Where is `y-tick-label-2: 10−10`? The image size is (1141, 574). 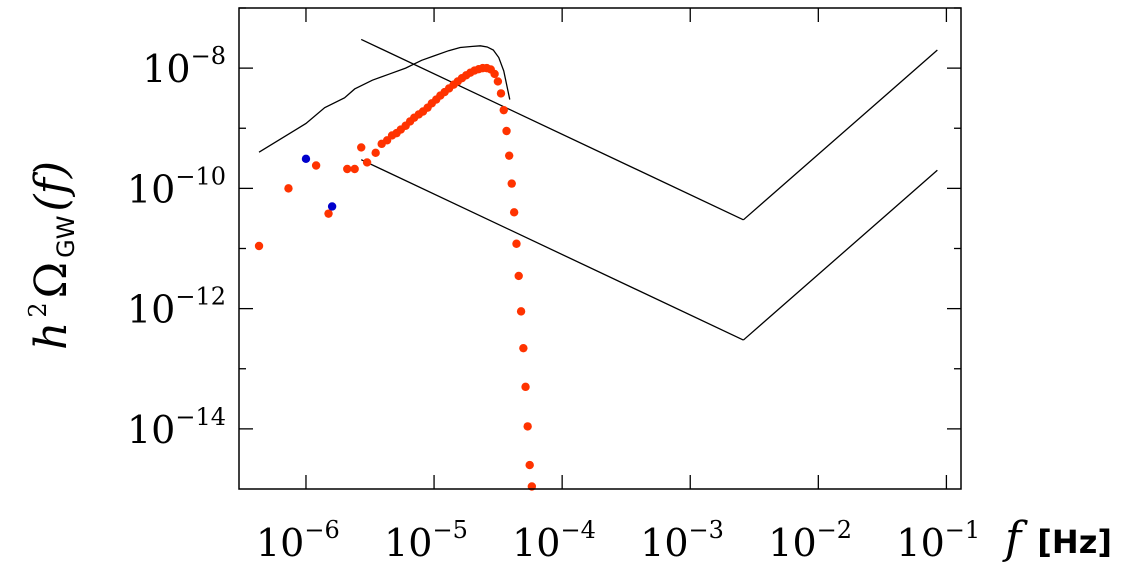
y-tick-label-2: 10−10 is located at coordinates (176, 186).